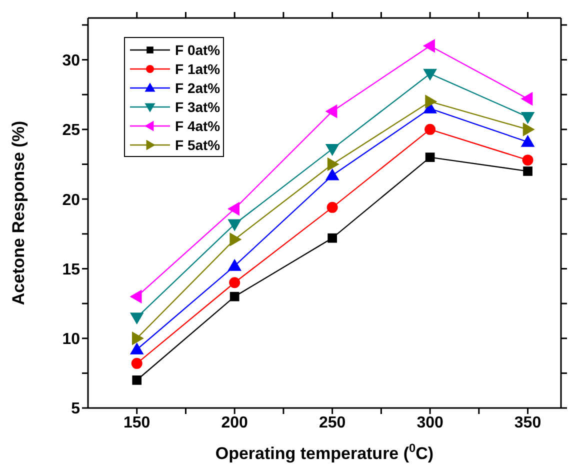 This screenshot has height=473, width=569. What do you see at coordinates (430, 423) in the screenshot?
I see `x-tick-label: 300` at bounding box center [430, 423].